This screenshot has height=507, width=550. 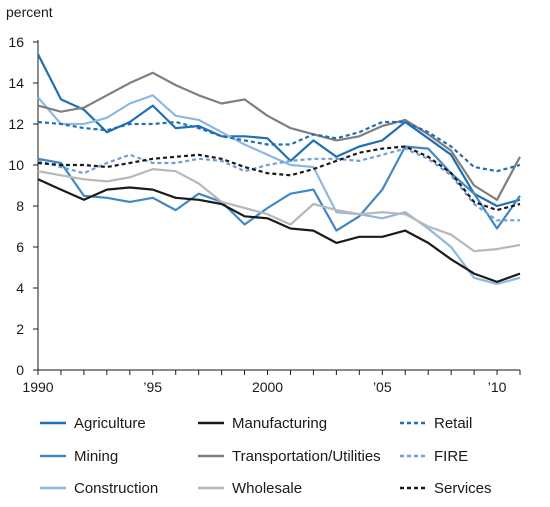 What do you see at coordinates (306, 456) in the screenshot?
I see `legend-label: Transportation/Utilities` at bounding box center [306, 456].